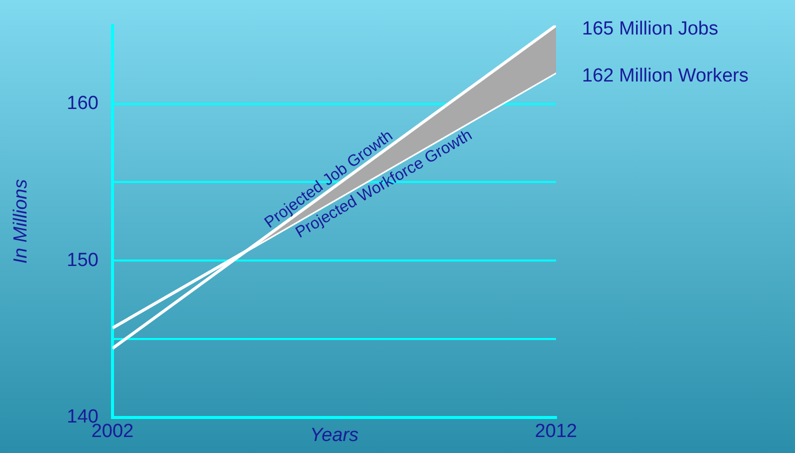 The image size is (795, 453). I want to click on annotation: 162 Million Workers, so click(665, 76).